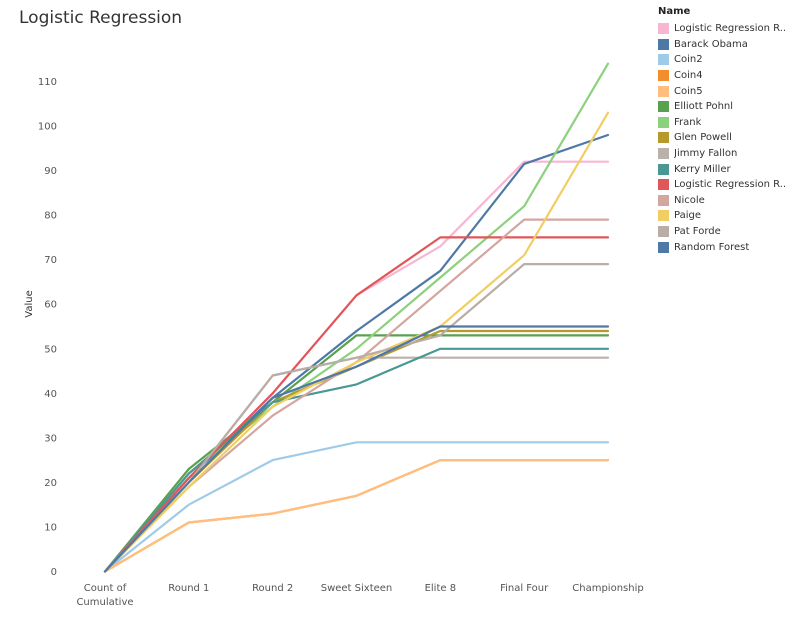 The height and width of the screenshot is (633, 790). Describe the element at coordinates (50, 171) in the screenshot. I see `y-tick-label: 90` at that location.